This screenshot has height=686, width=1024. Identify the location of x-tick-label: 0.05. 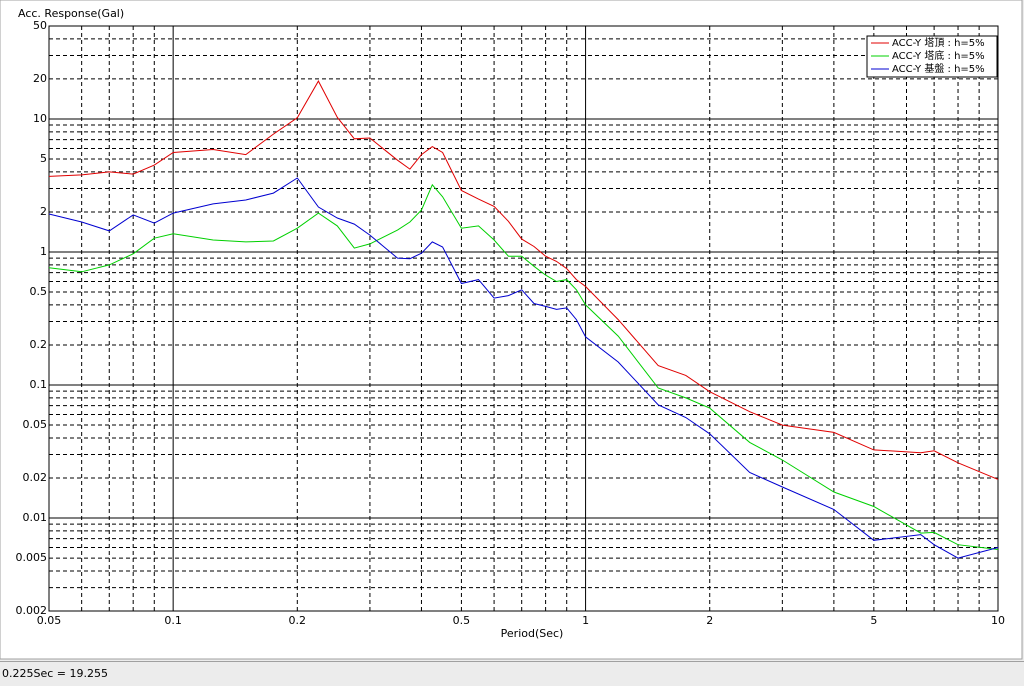
(49, 620).